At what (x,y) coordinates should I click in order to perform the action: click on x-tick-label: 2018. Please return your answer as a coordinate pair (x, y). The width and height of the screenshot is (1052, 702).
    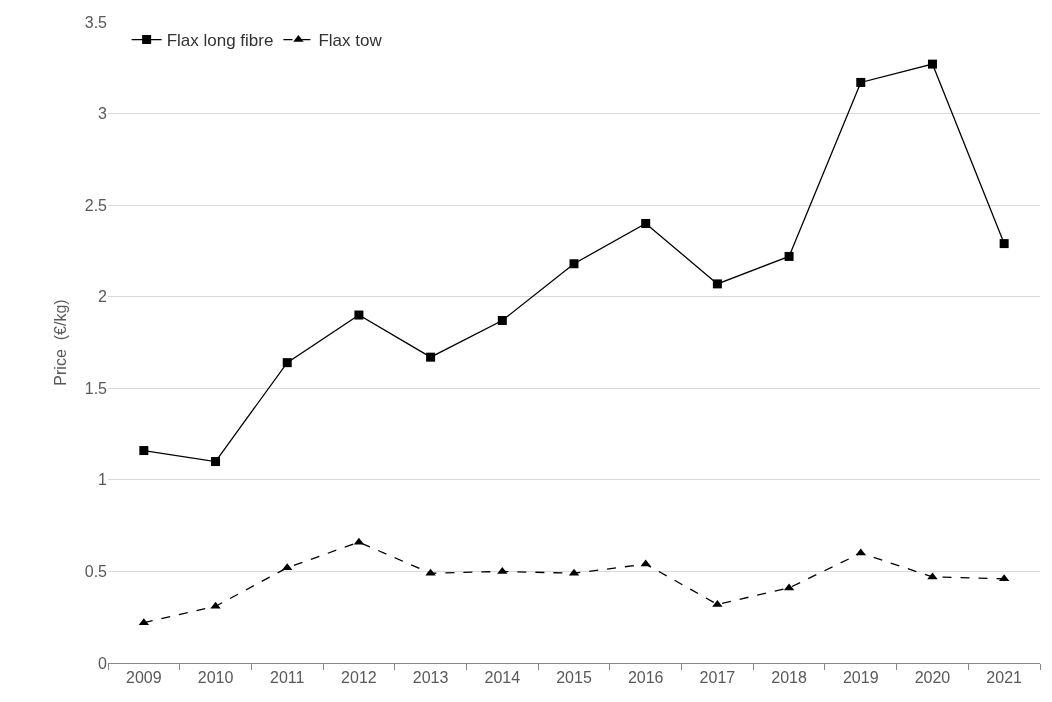
    Looking at the image, I should click on (789, 678).